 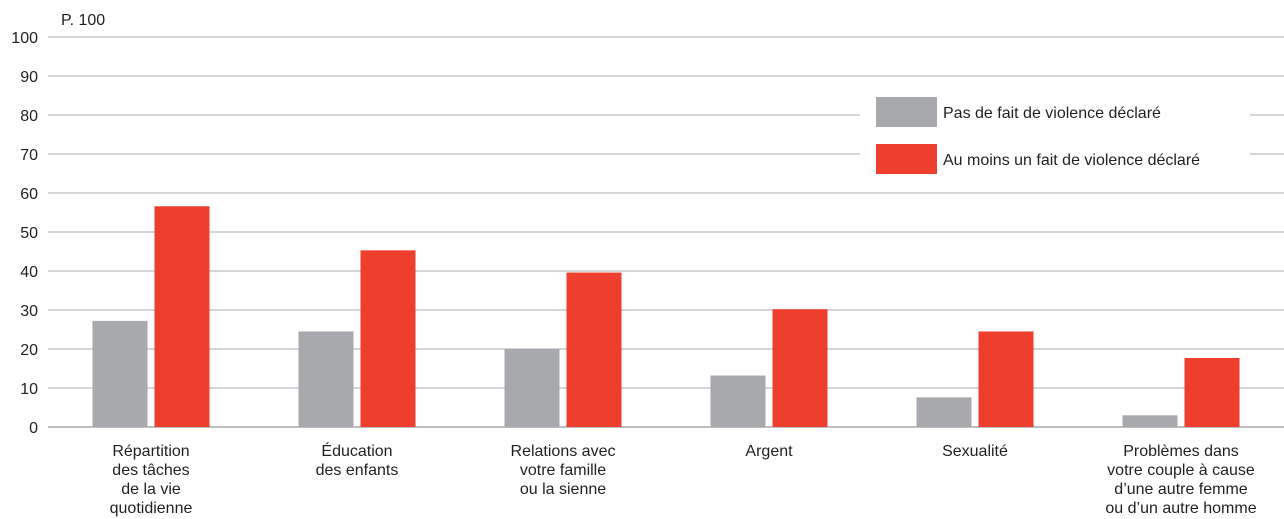 I want to click on category-label-4-line-1: Argent, so click(x=769, y=451).